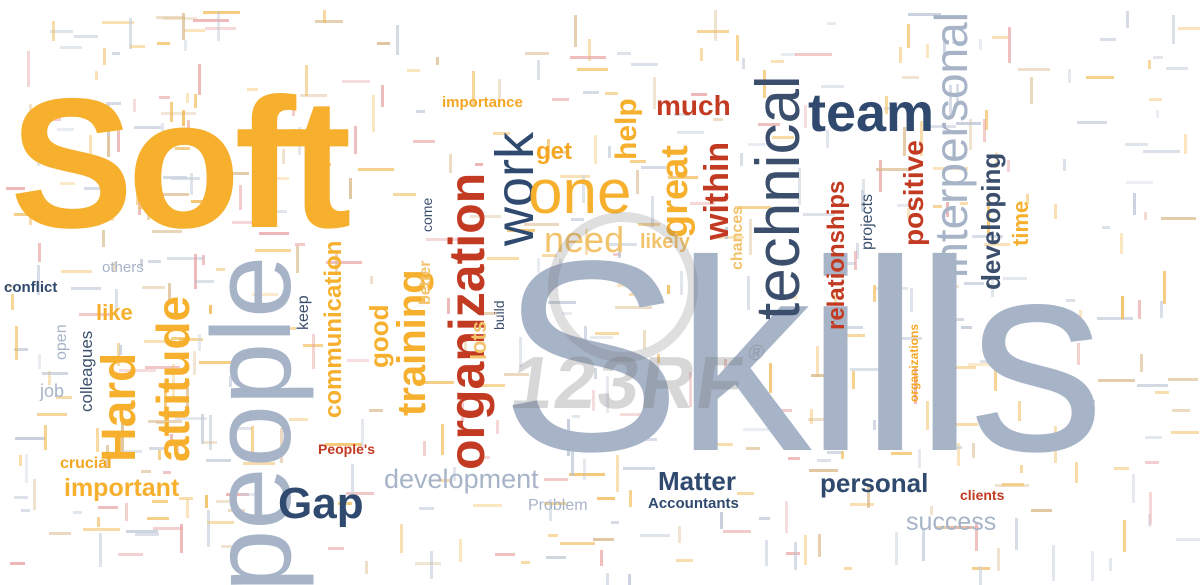 This screenshot has width=1200, height=585. Describe the element at coordinates (499, 315) in the screenshot. I see `word-build: build` at that location.